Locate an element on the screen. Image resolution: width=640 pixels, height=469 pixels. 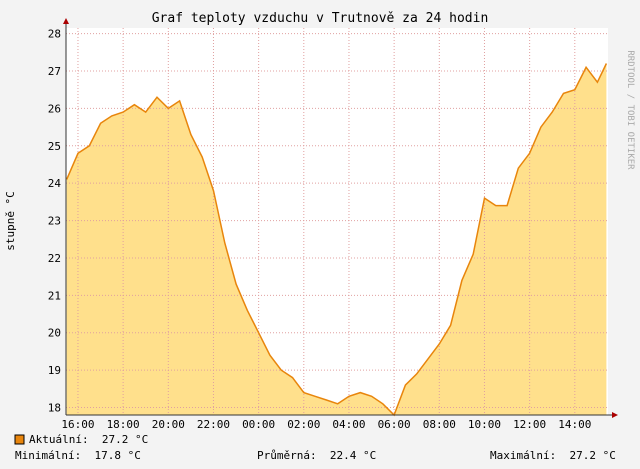
y-tick-label: 21 is located at coordinates (54, 295).